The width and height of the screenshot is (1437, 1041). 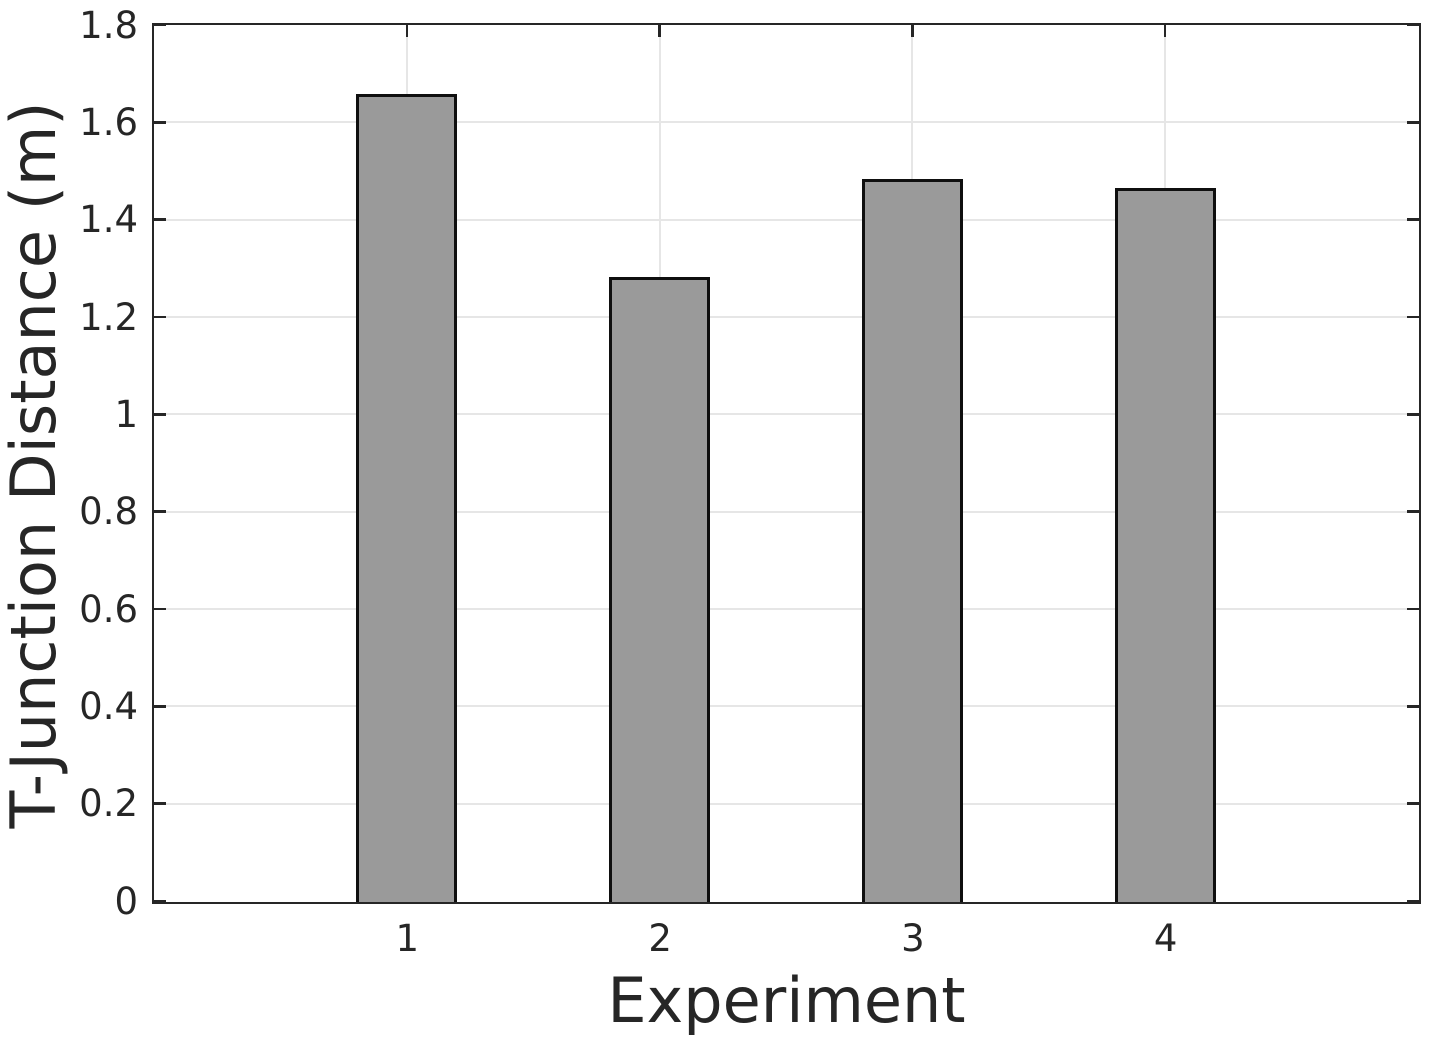 I want to click on x-tick-label: 2, so click(x=660, y=938).